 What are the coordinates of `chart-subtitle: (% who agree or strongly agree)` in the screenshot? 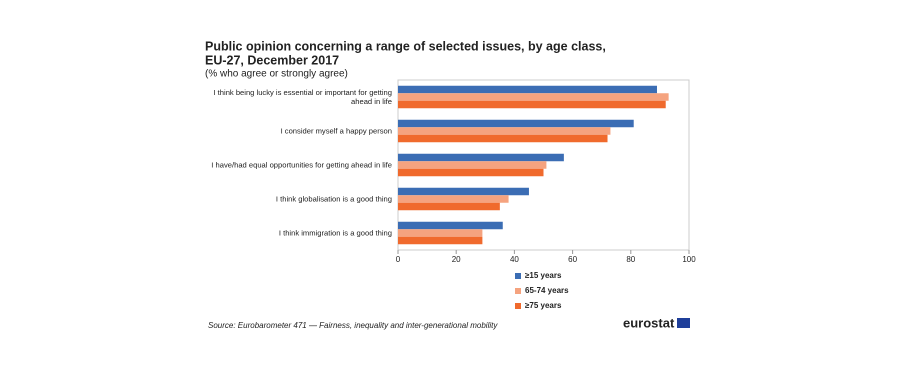 It's located at (276, 74).